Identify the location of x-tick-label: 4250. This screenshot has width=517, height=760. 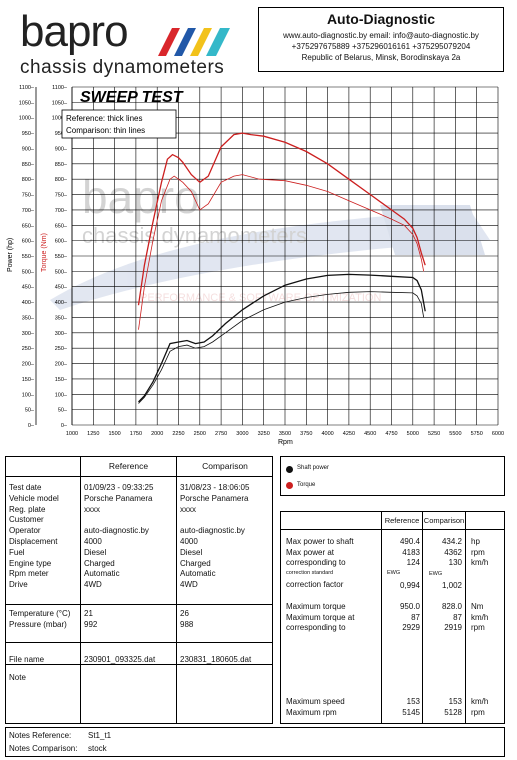
(349, 434).